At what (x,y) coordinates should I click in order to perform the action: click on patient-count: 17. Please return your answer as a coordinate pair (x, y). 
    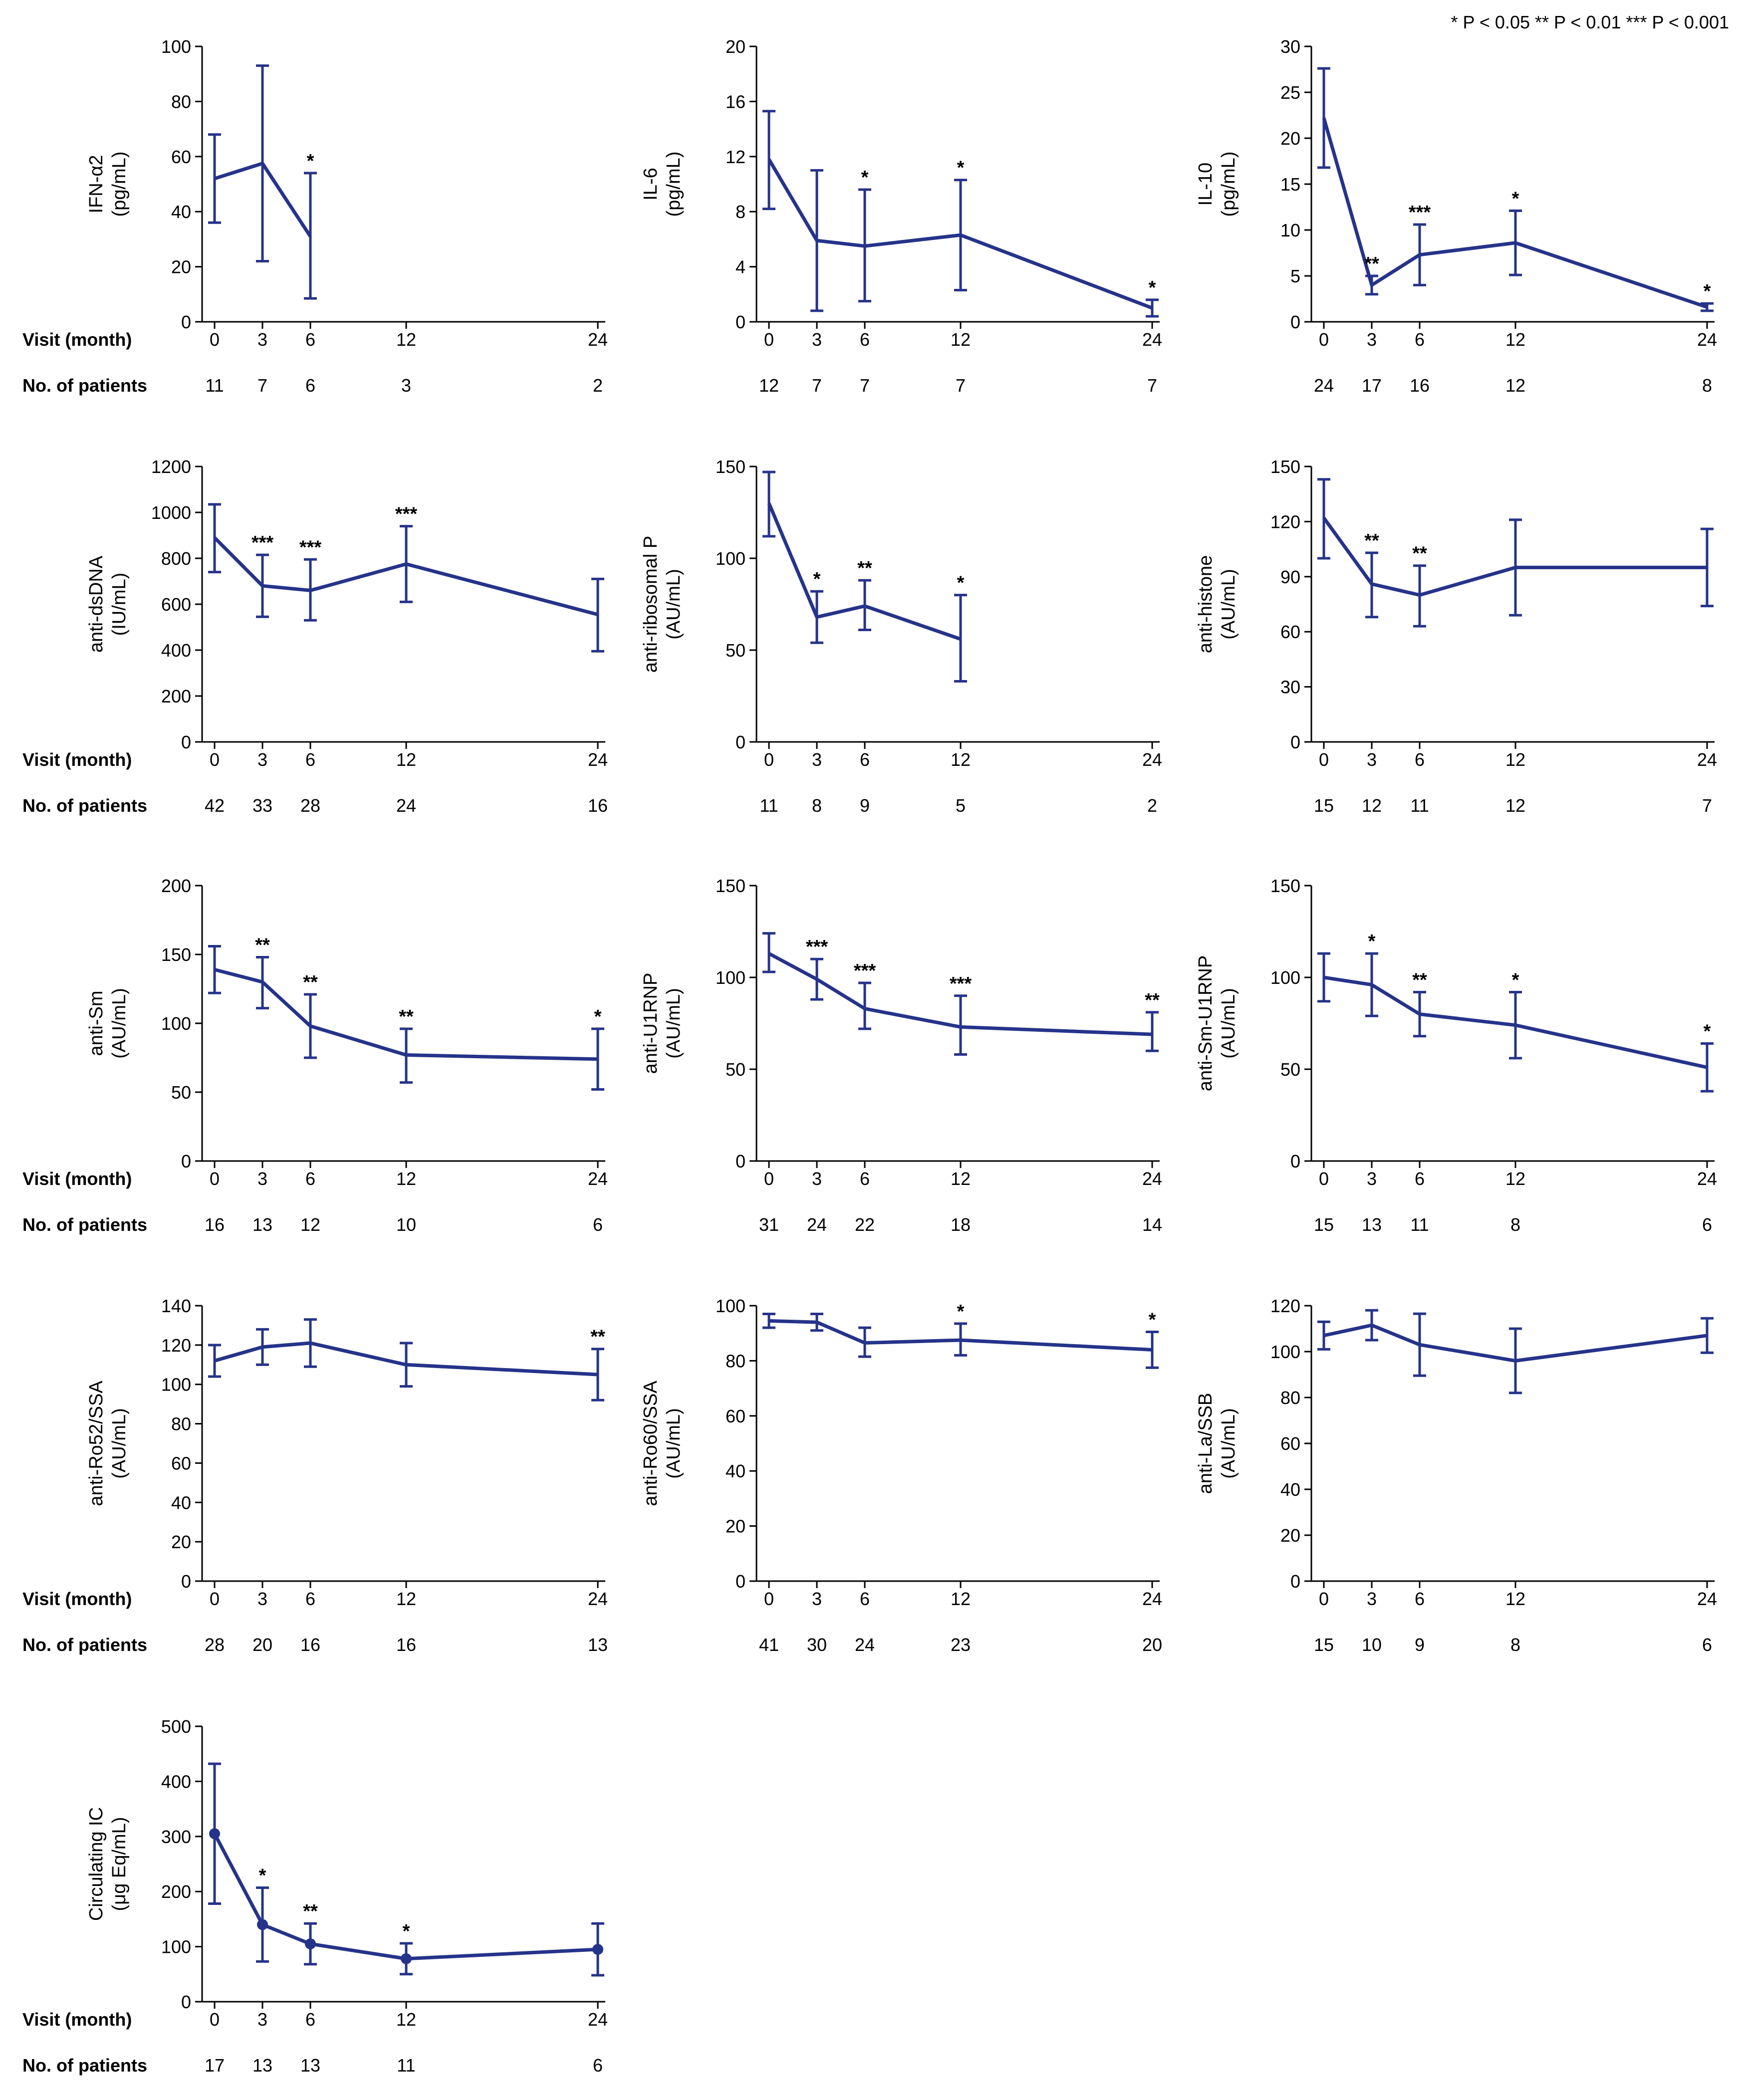
    Looking at the image, I should click on (215, 2065).